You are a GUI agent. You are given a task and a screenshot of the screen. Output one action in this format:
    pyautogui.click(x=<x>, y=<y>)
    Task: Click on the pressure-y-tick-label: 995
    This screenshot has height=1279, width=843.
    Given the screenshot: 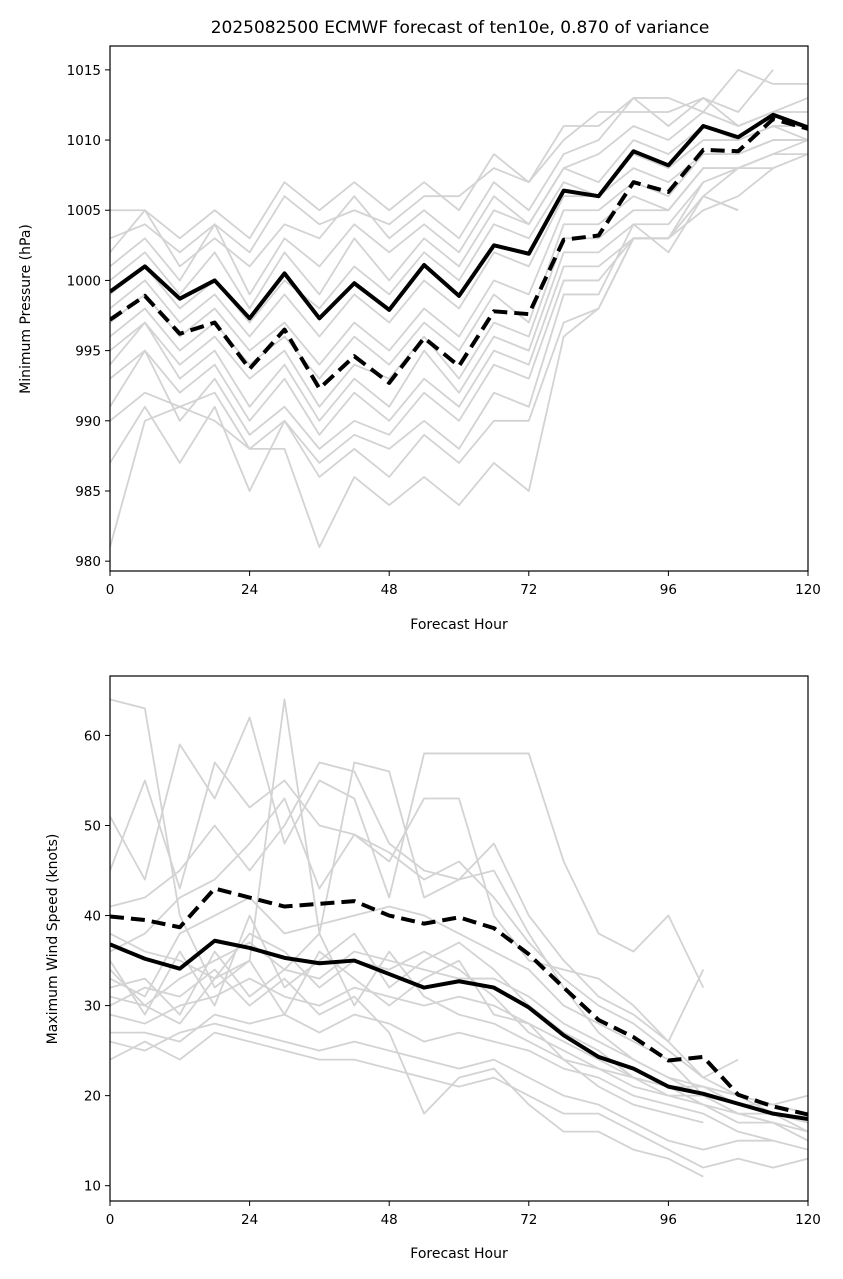 What is the action you would take?
    pyautogui.click(x=88, y=352)
    